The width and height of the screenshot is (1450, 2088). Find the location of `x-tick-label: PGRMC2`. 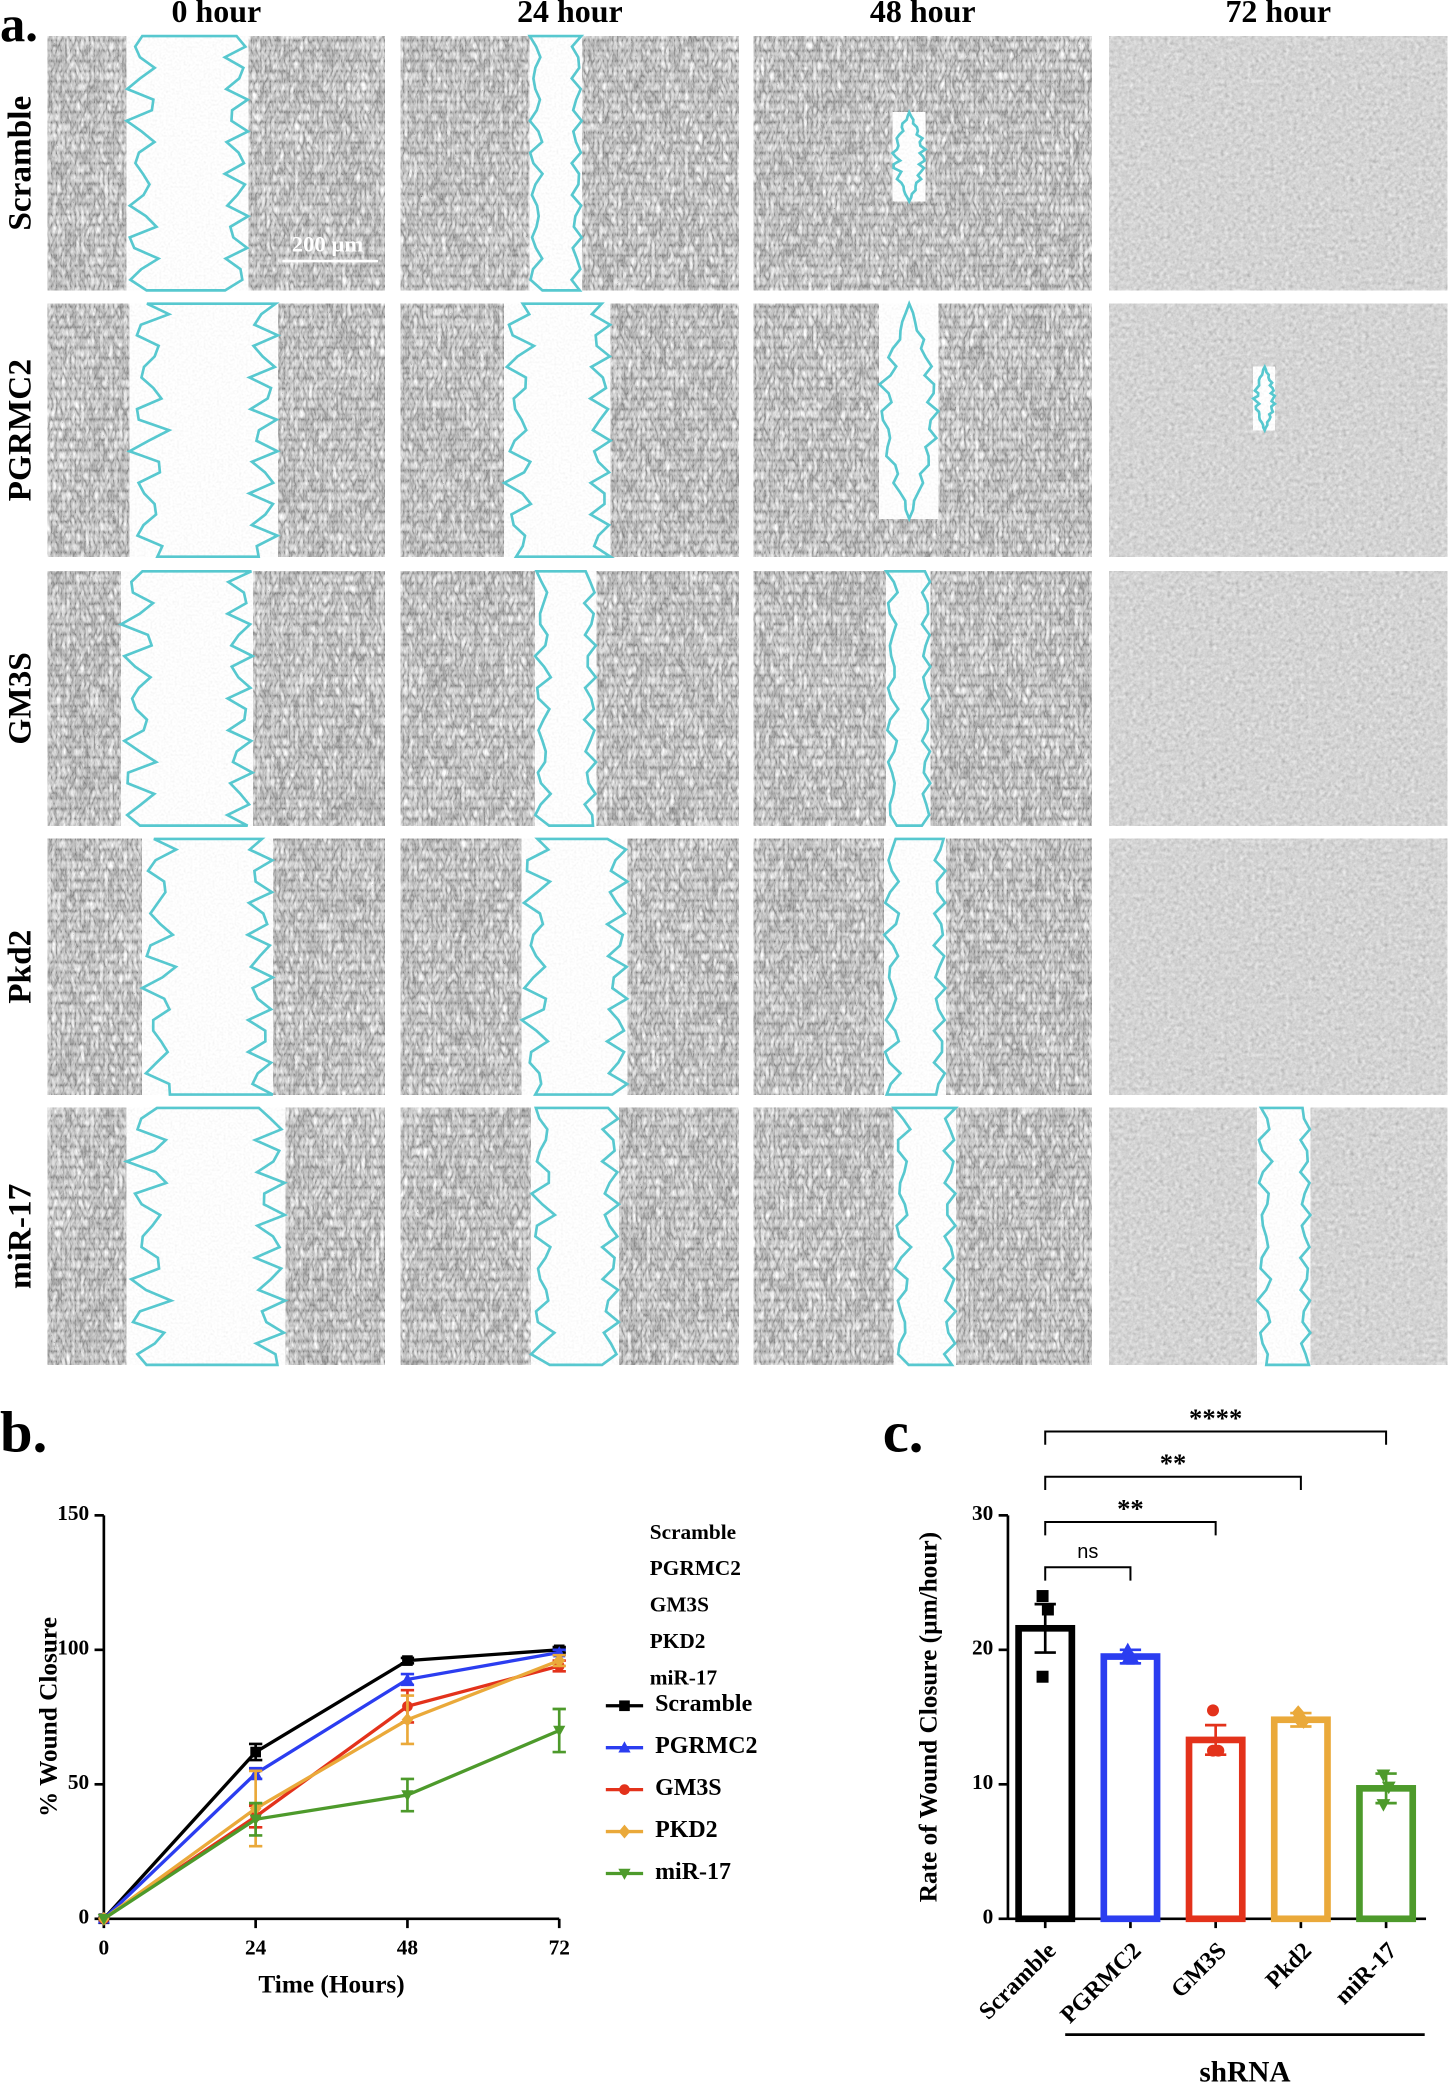

x-tick-label: PGRMC2 is located at coordinates (1101, 1983).